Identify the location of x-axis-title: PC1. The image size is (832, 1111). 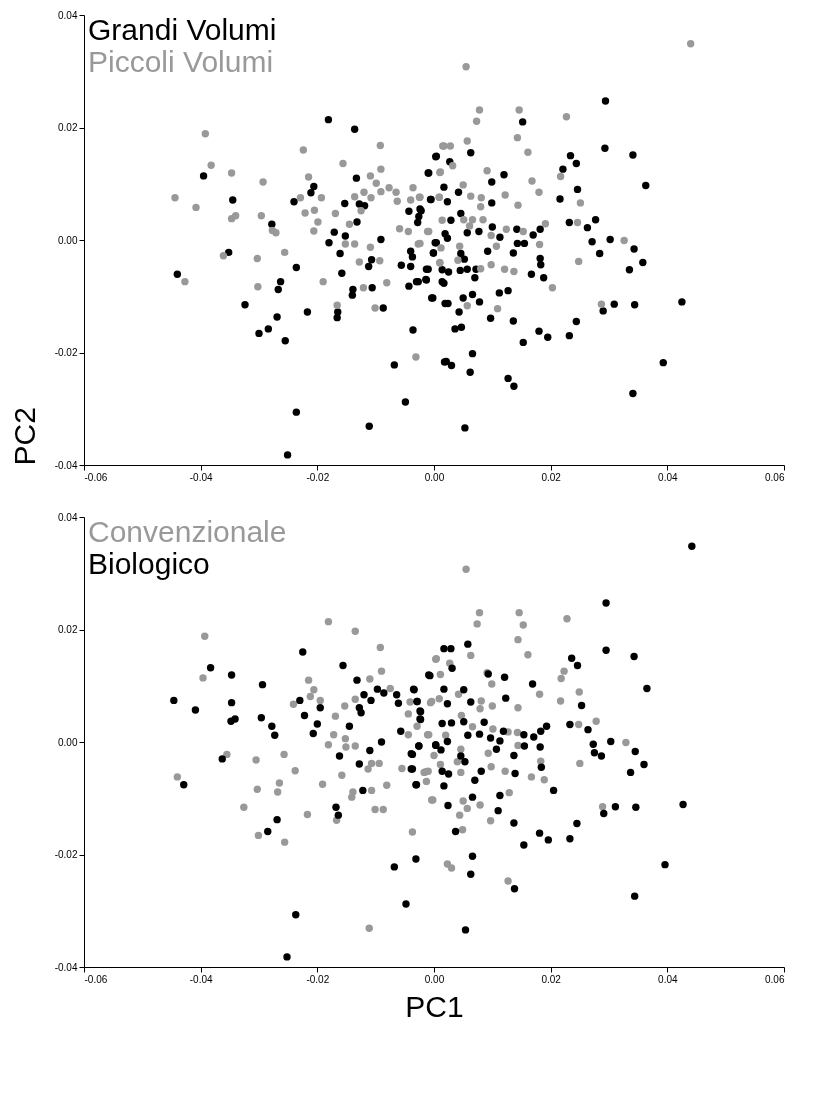
(434, 1006).